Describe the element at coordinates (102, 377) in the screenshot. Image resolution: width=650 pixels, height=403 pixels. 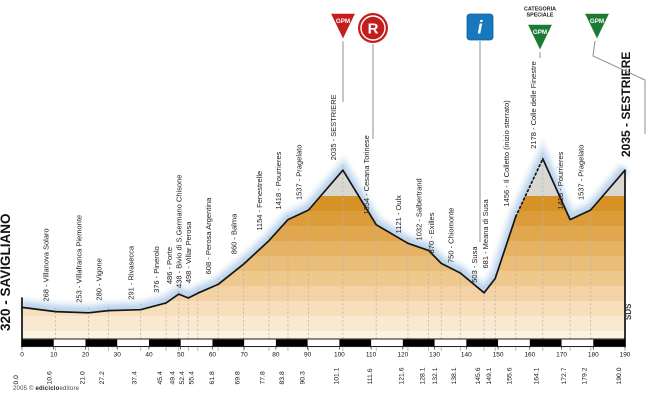
I see `distance-label: 27.2` at that location.